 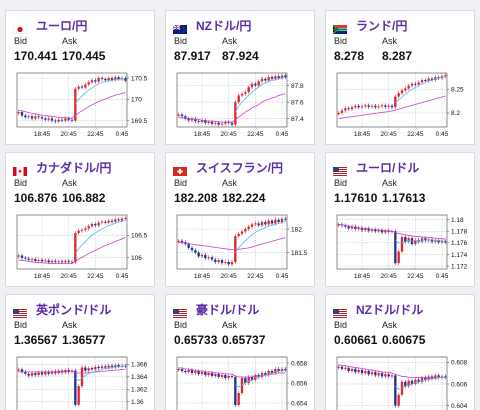 I want to click on card-title: NZドル/円, so click(x=212, y=25).